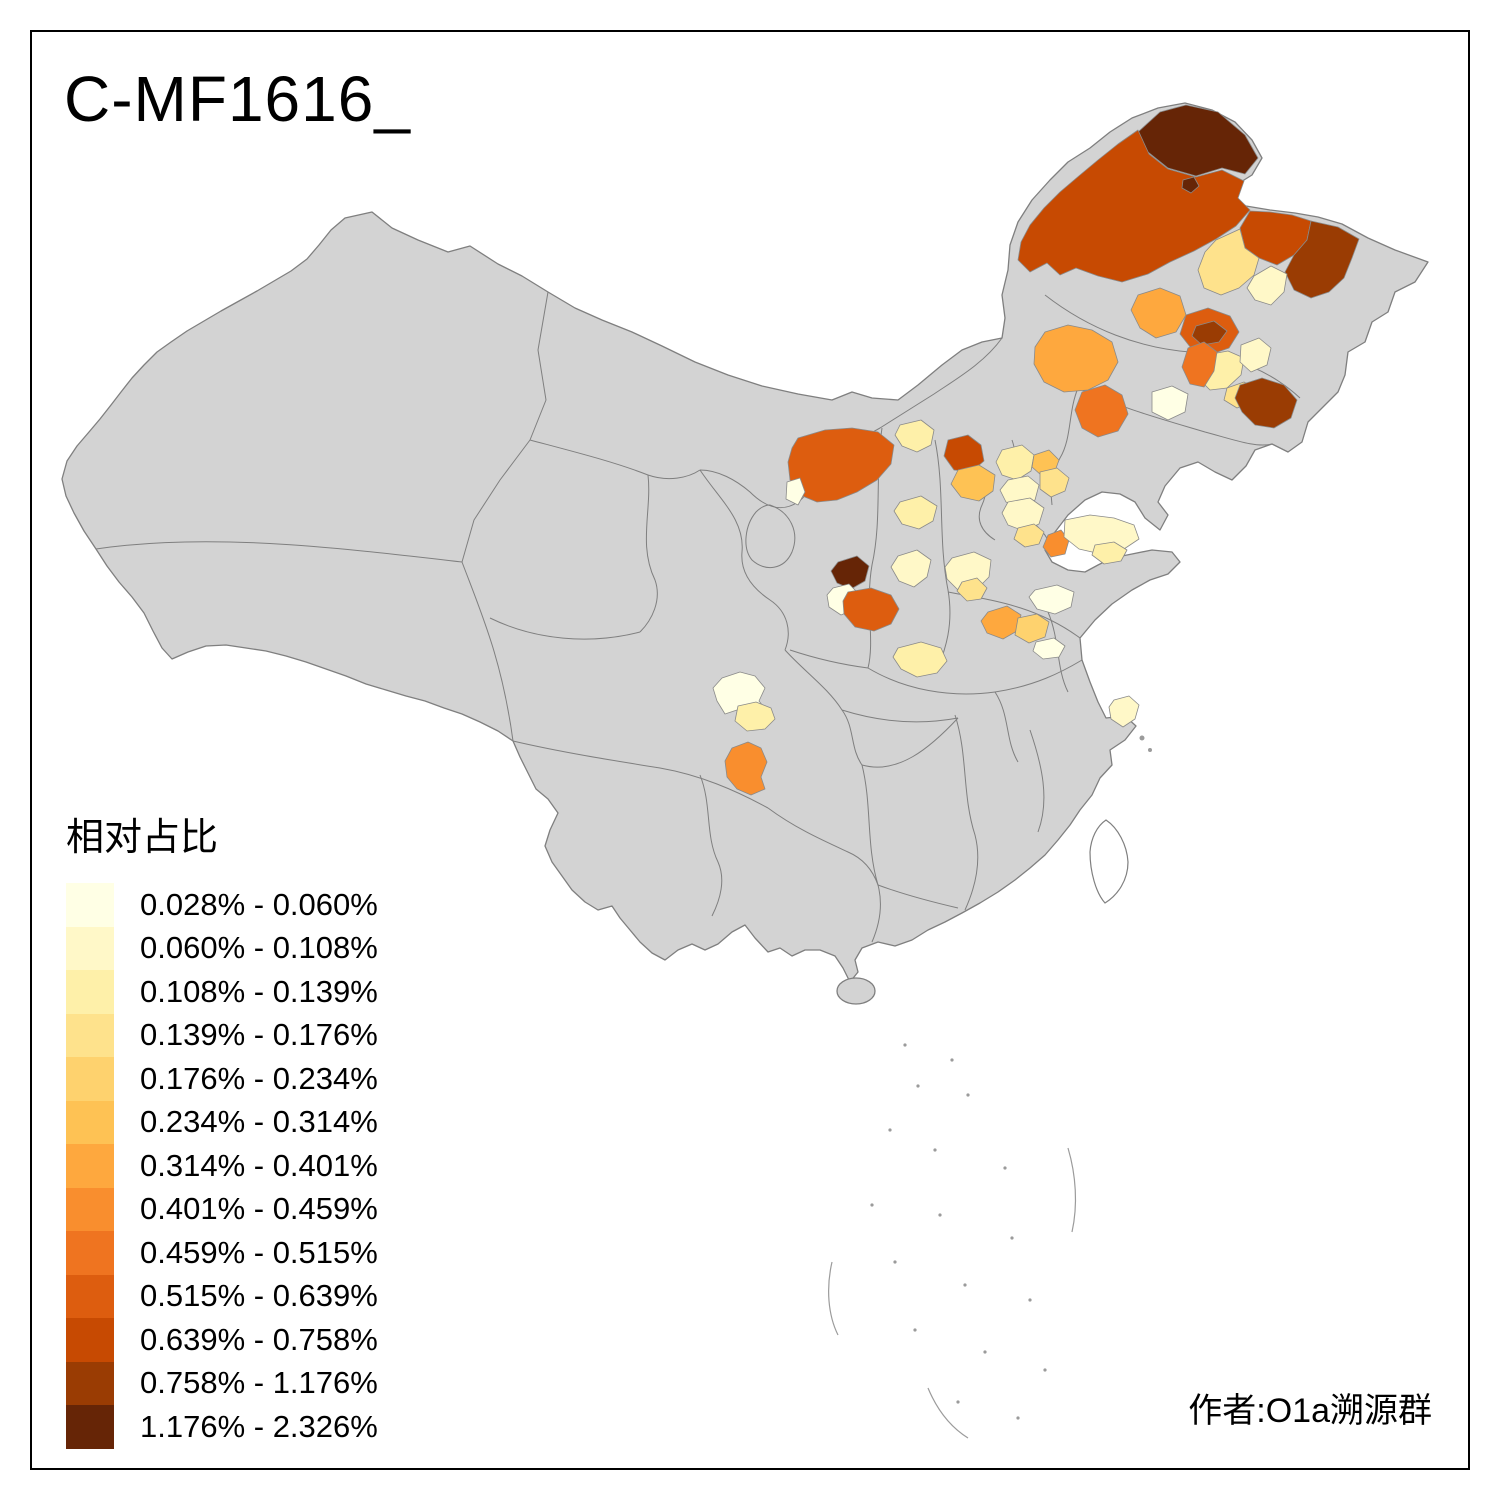 The width and height of the screenshot is (1500, 1500). What do you see at coordinates (259, 1426) in the screenshot?
I see `legend-label: 1.176% - 2.326%` at bounding box center [259, 1426].